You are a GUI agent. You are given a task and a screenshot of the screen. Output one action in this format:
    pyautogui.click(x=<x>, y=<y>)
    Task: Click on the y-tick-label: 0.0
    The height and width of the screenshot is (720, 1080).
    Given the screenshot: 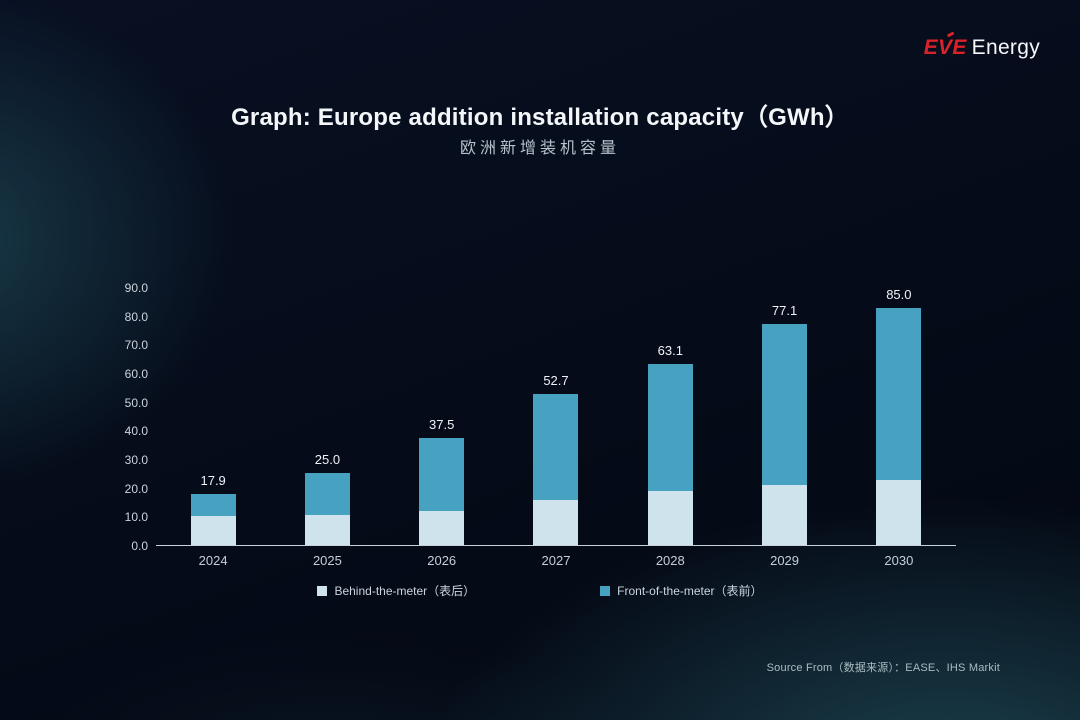 What is the action you would take?
    pyautogui.click(x=139, y=546)
    